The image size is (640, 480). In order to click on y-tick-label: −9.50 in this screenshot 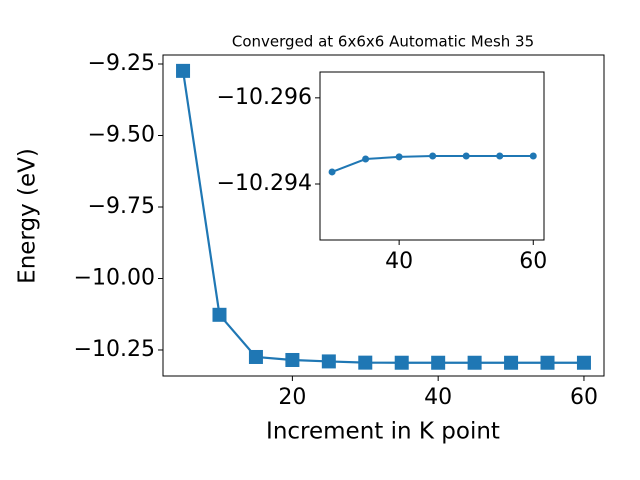, I will do `click(121, 135)`.